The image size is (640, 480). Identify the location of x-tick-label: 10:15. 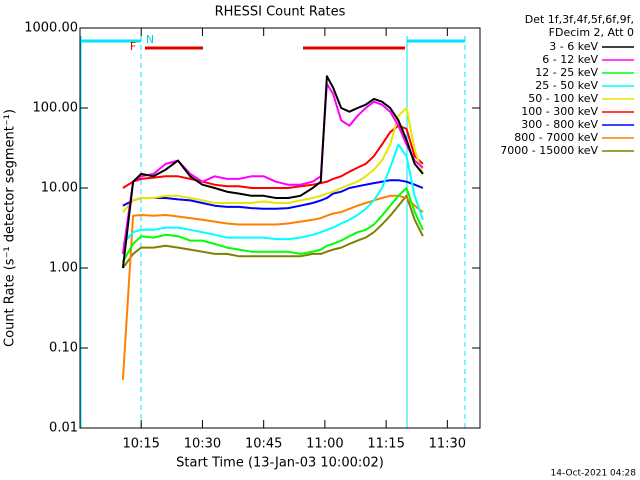
(140, 444).